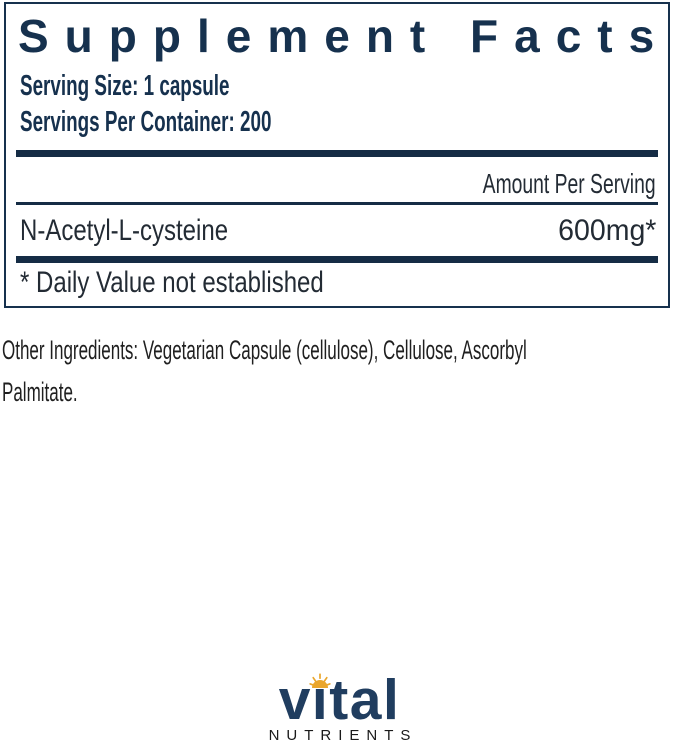 This screenshot has width=679, height=747. I want to click on ingredient-name: N-Acetyl-L-cysteine, so click(124, 230).